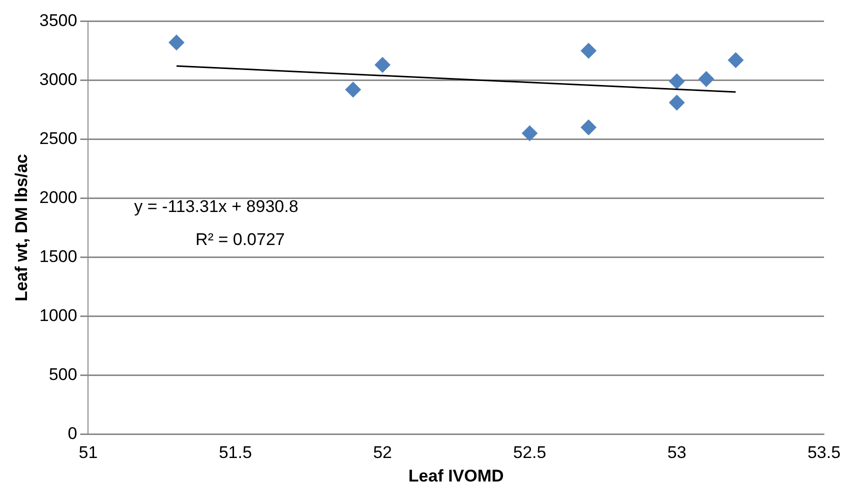 This screenshot has height=495, width=852. Describe the element at coordinates (58, 79) in the screenshot. I see `y-tick-label: 3000` at that location.